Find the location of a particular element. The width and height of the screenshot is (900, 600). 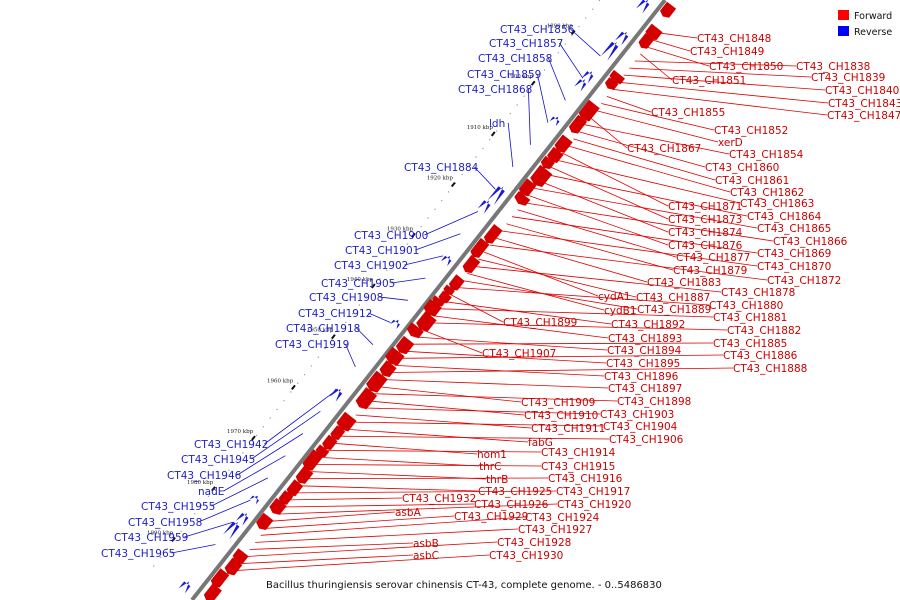

forward-gene-label: CT43_CH1848 is located at coordinates (734, 39).